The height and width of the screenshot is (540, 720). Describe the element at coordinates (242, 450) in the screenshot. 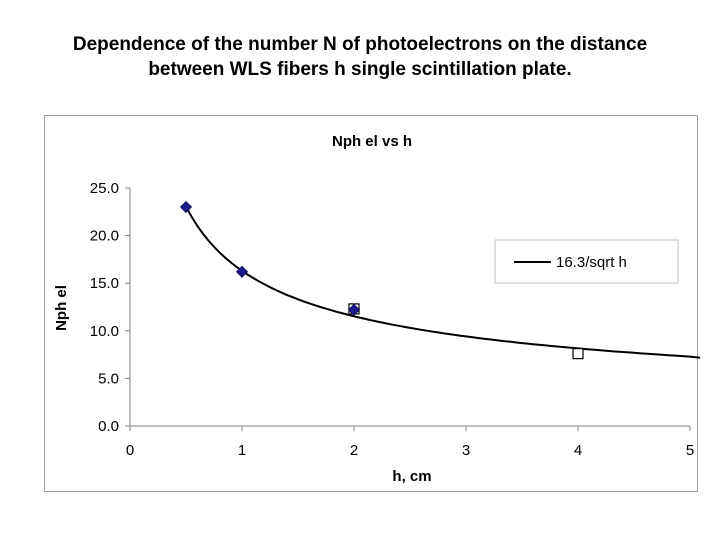

I see `x-tick-label: 1` at that location.